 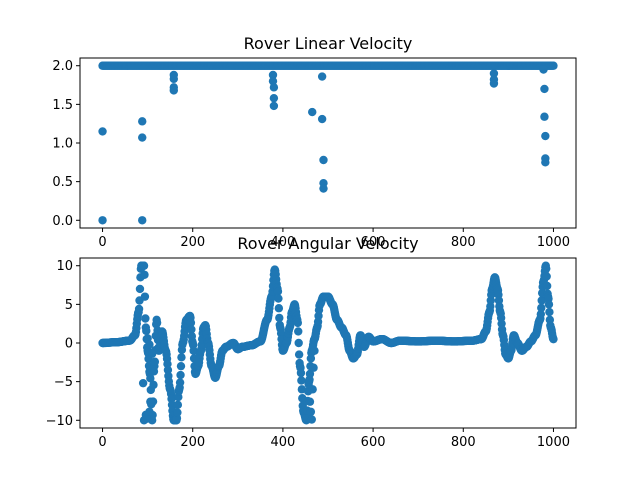 I want to click on y-tick-label: 0.5, so click(x=62, y=182).